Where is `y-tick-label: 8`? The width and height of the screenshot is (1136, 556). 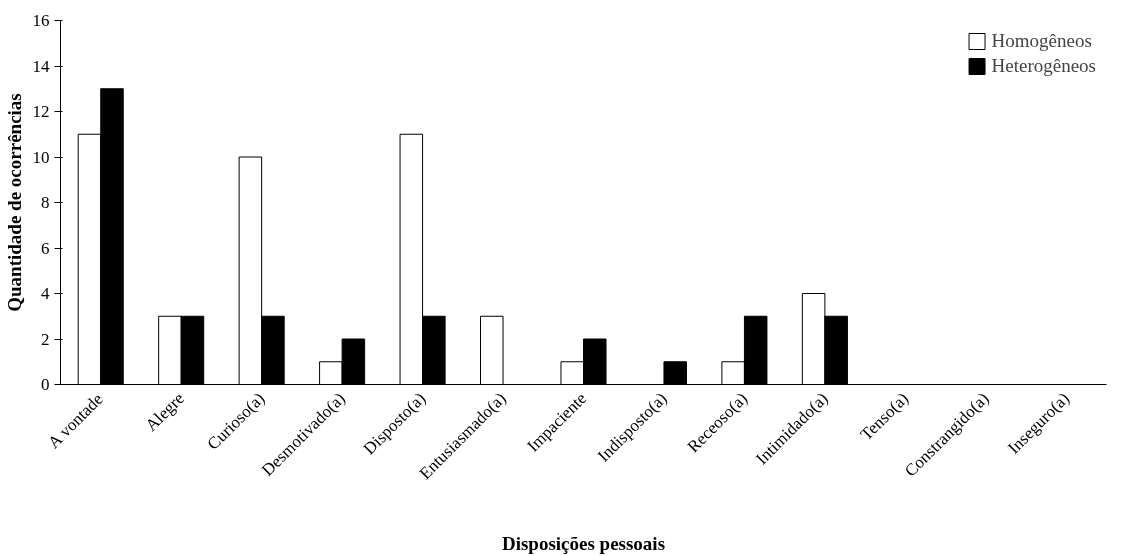 y-tick-label: 8 is located at coordinates (45, 202).